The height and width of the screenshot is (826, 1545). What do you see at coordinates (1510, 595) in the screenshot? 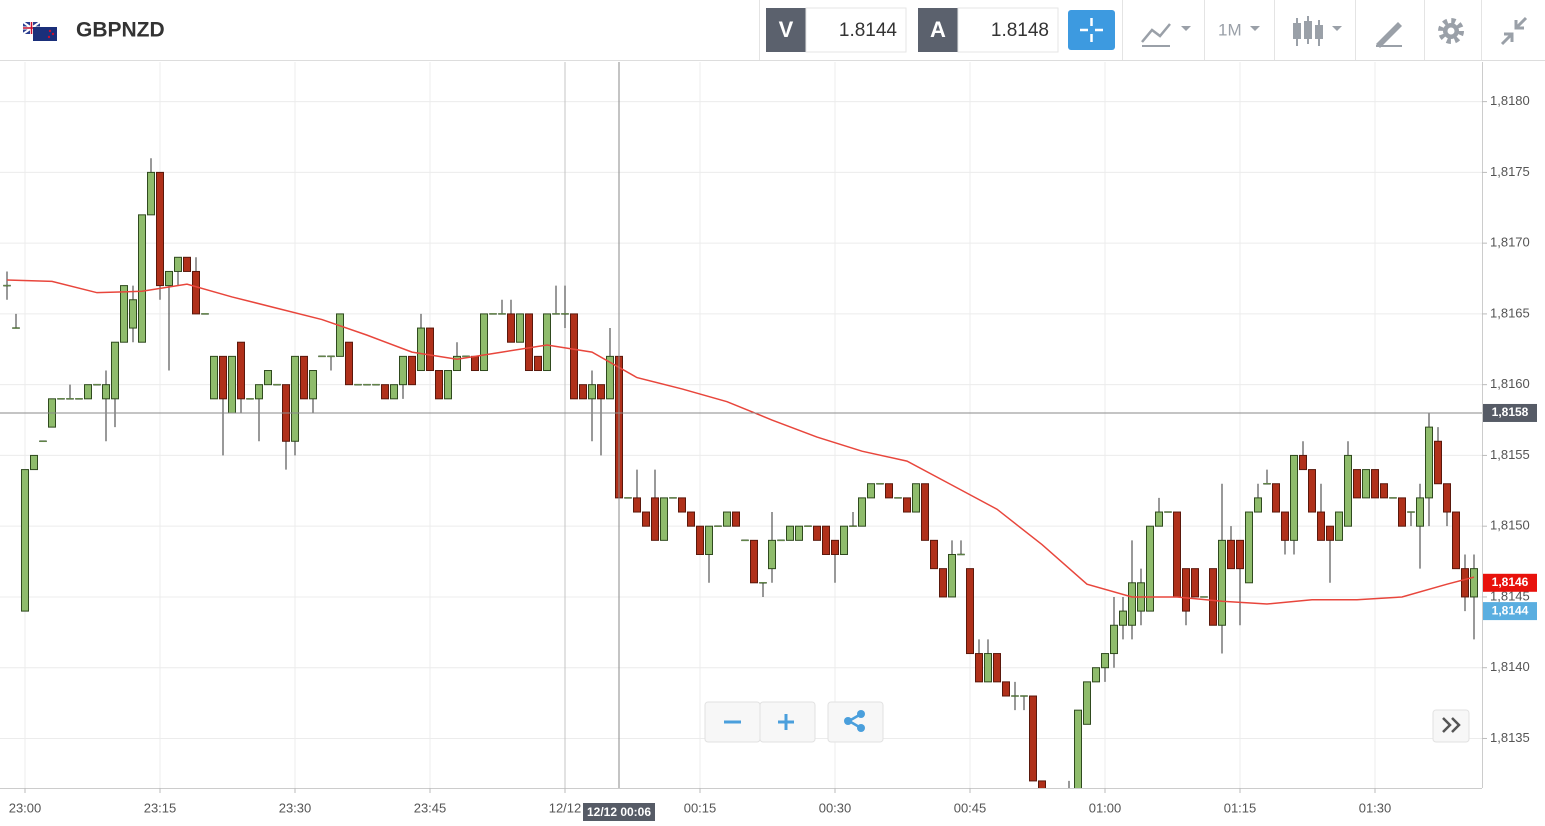
I see `y-tick-label: 1,8145` at bounding box center [1510, 595].